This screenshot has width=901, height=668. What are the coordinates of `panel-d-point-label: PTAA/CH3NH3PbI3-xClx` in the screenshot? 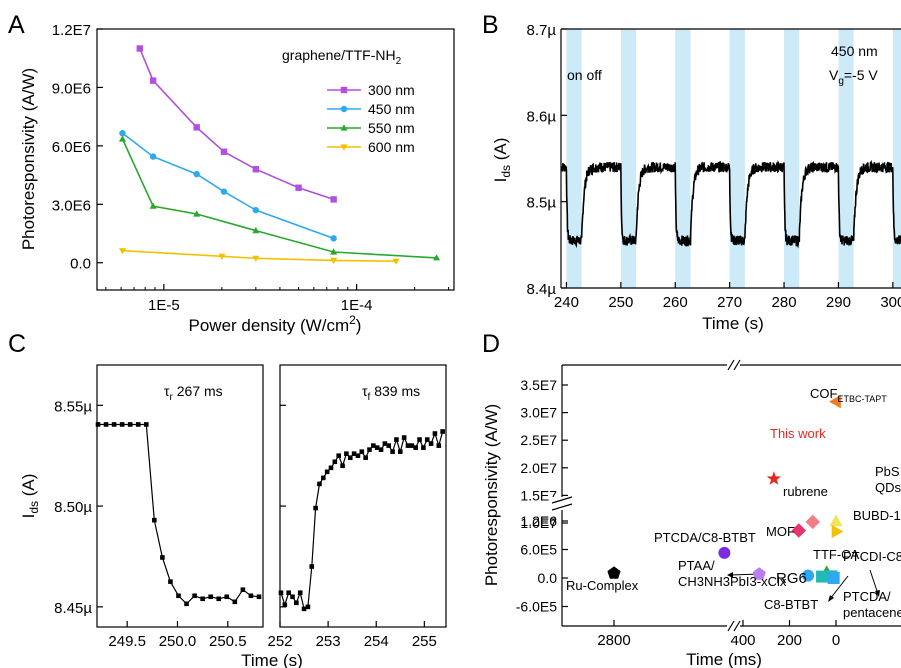 It's located at (732, 573).